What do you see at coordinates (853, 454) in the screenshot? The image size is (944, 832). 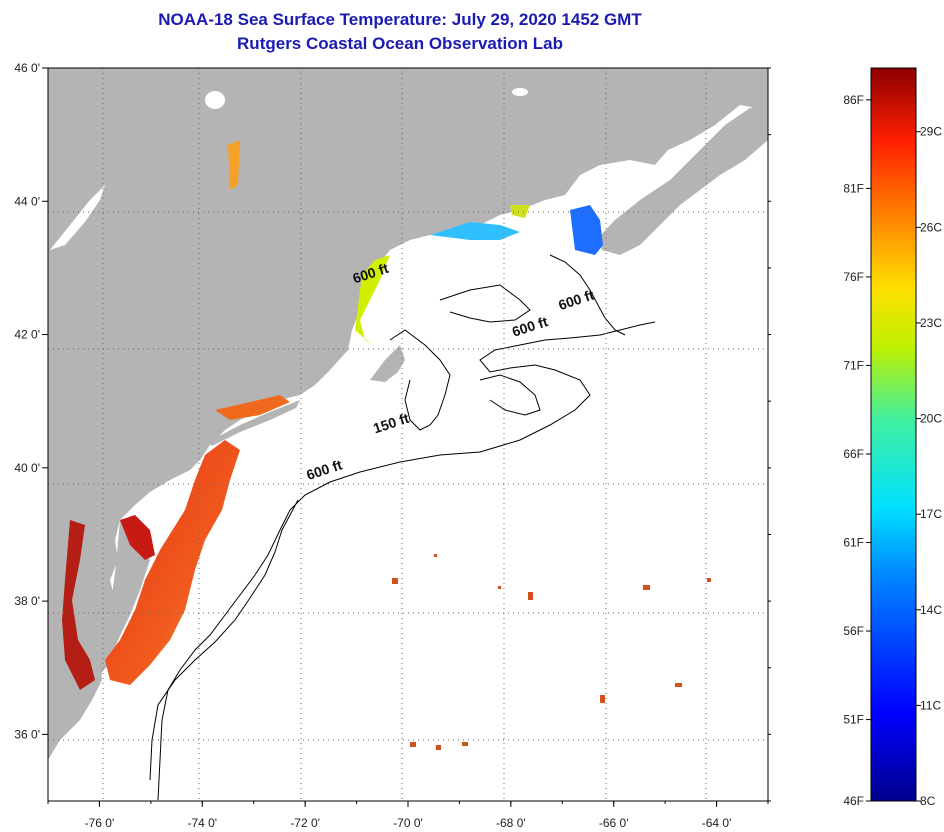 I see `colorbar-f-label: 66F` at bounding box center [853, 454].